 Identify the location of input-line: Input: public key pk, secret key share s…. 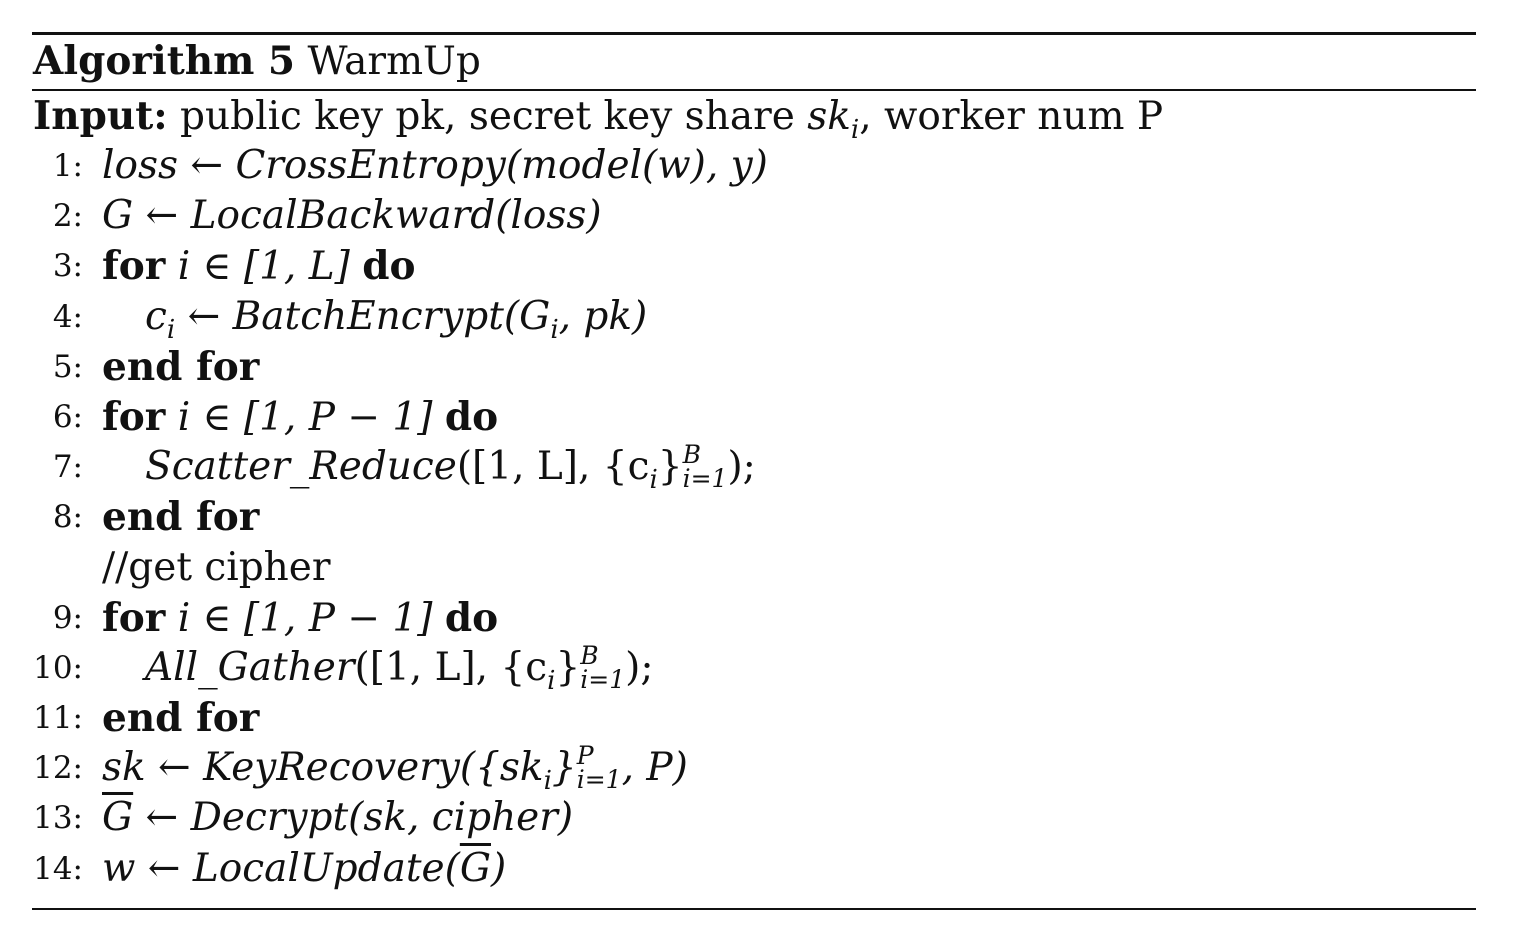
(598, 117).